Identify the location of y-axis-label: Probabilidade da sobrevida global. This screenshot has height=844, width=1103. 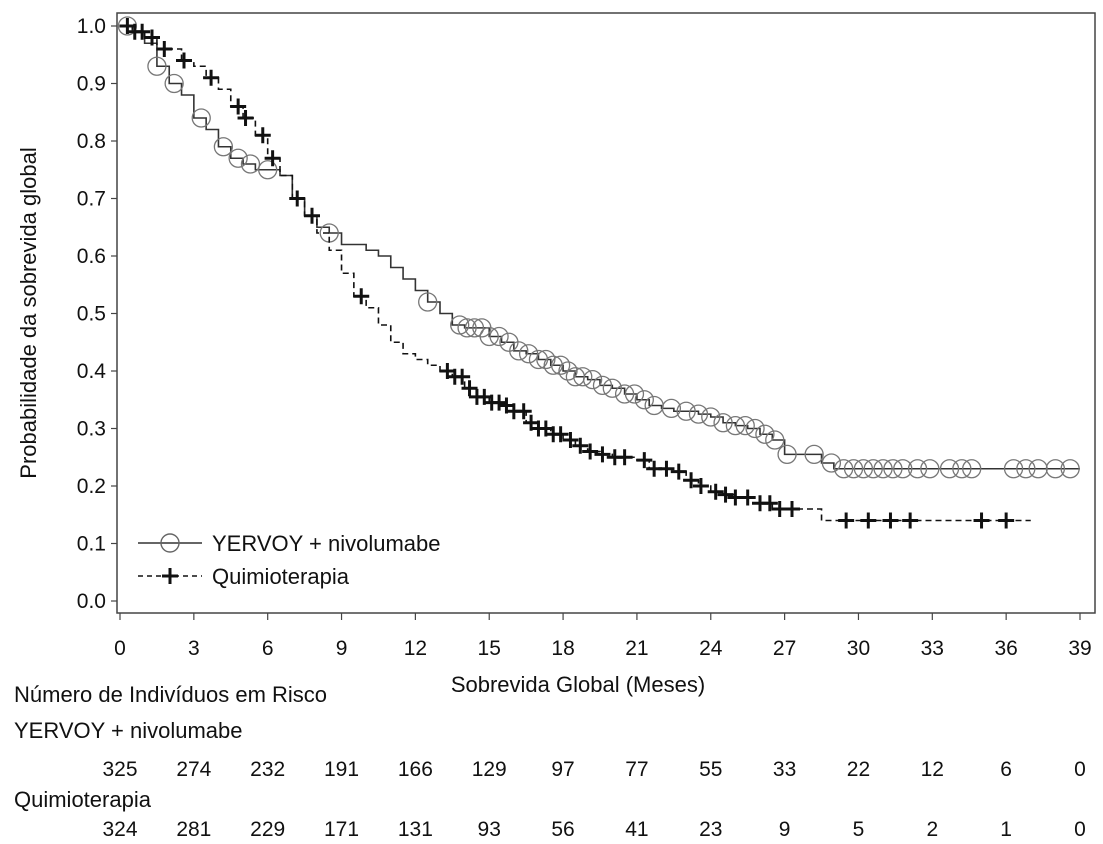
(28, 312).